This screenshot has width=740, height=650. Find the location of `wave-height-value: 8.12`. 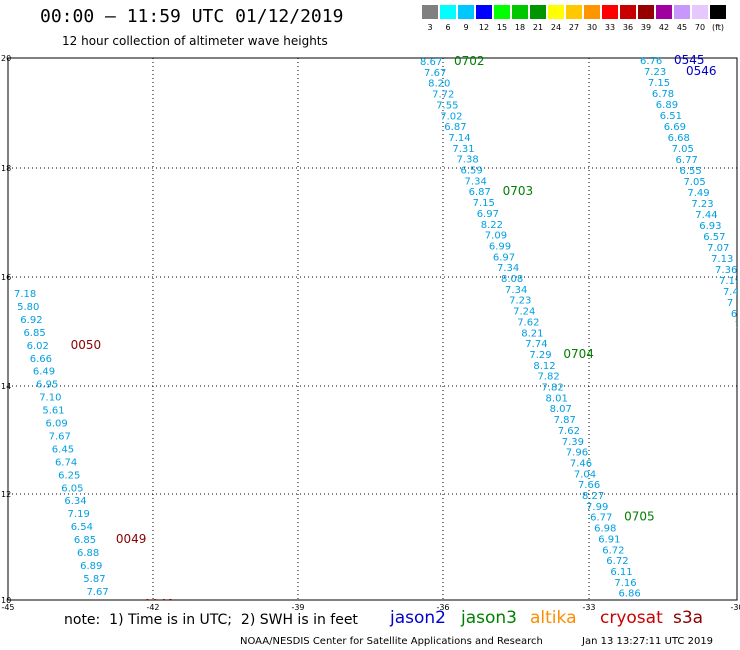

wave-height-value: 8.12 is located at coordinates (544, 366).